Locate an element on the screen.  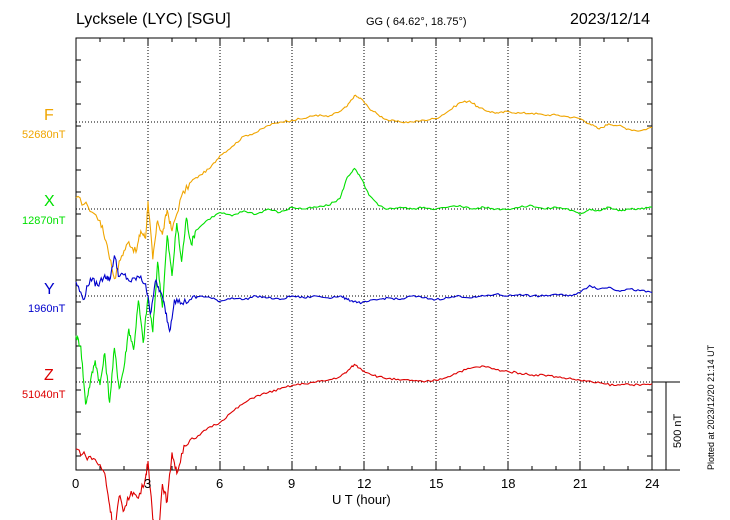
baseline-label-x: 12870nT is located at coordinates (44, 221).